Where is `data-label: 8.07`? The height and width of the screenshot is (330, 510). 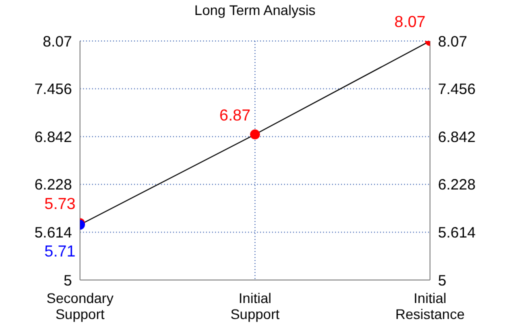
data-label: 8.07 is located at coordinates (410, 22).